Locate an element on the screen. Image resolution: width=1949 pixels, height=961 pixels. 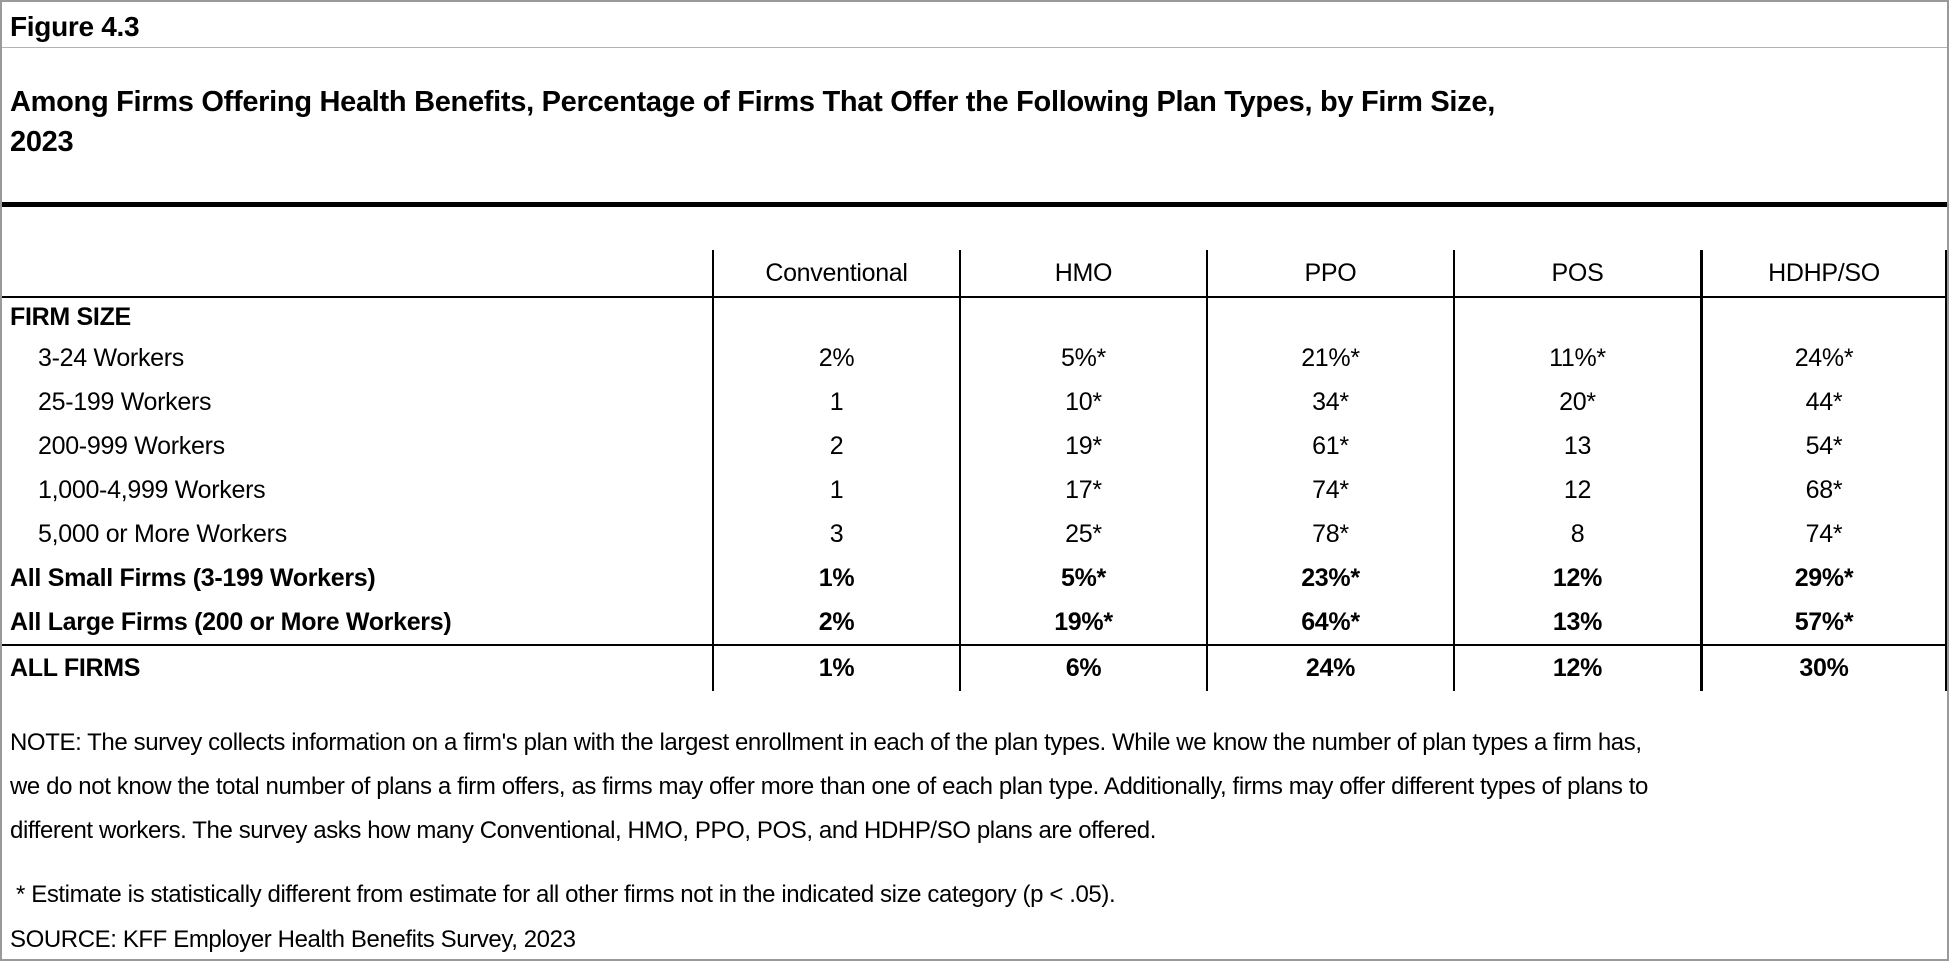
column-header-hmo: HMO is located at coordinates (1082, 273).